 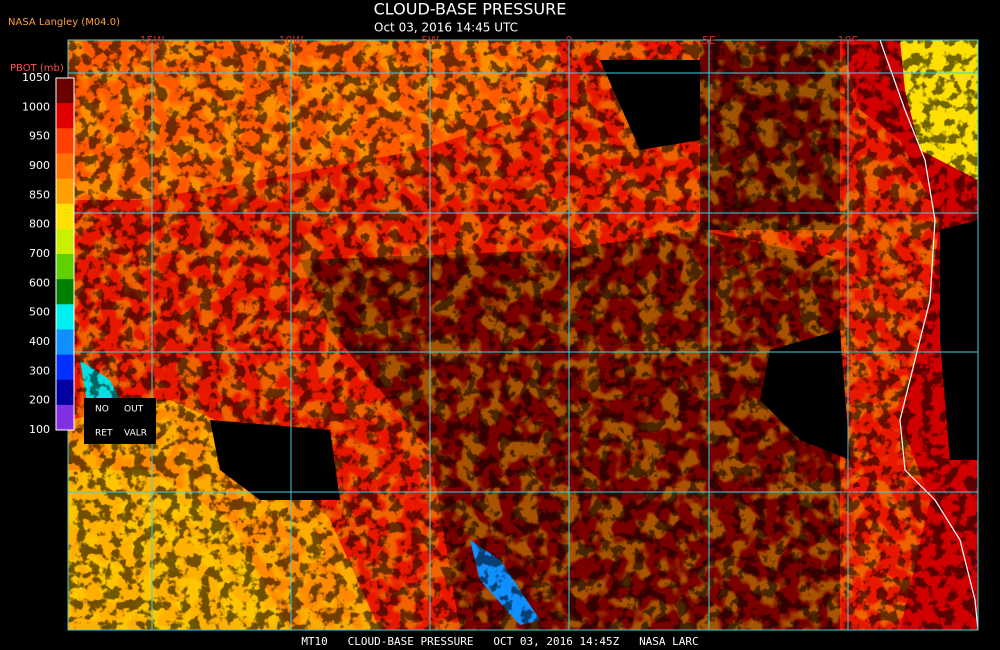 What do you see at coordinates (64, 22) in the screenshot?
I see `source-label: NASA Langley (M04.0)` at bounding box center [64, 22].